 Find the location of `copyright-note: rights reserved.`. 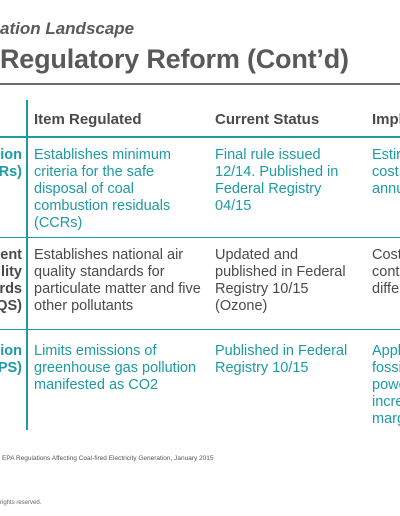

copyright-note: rights reserved. is located at coordinates (21, 503).